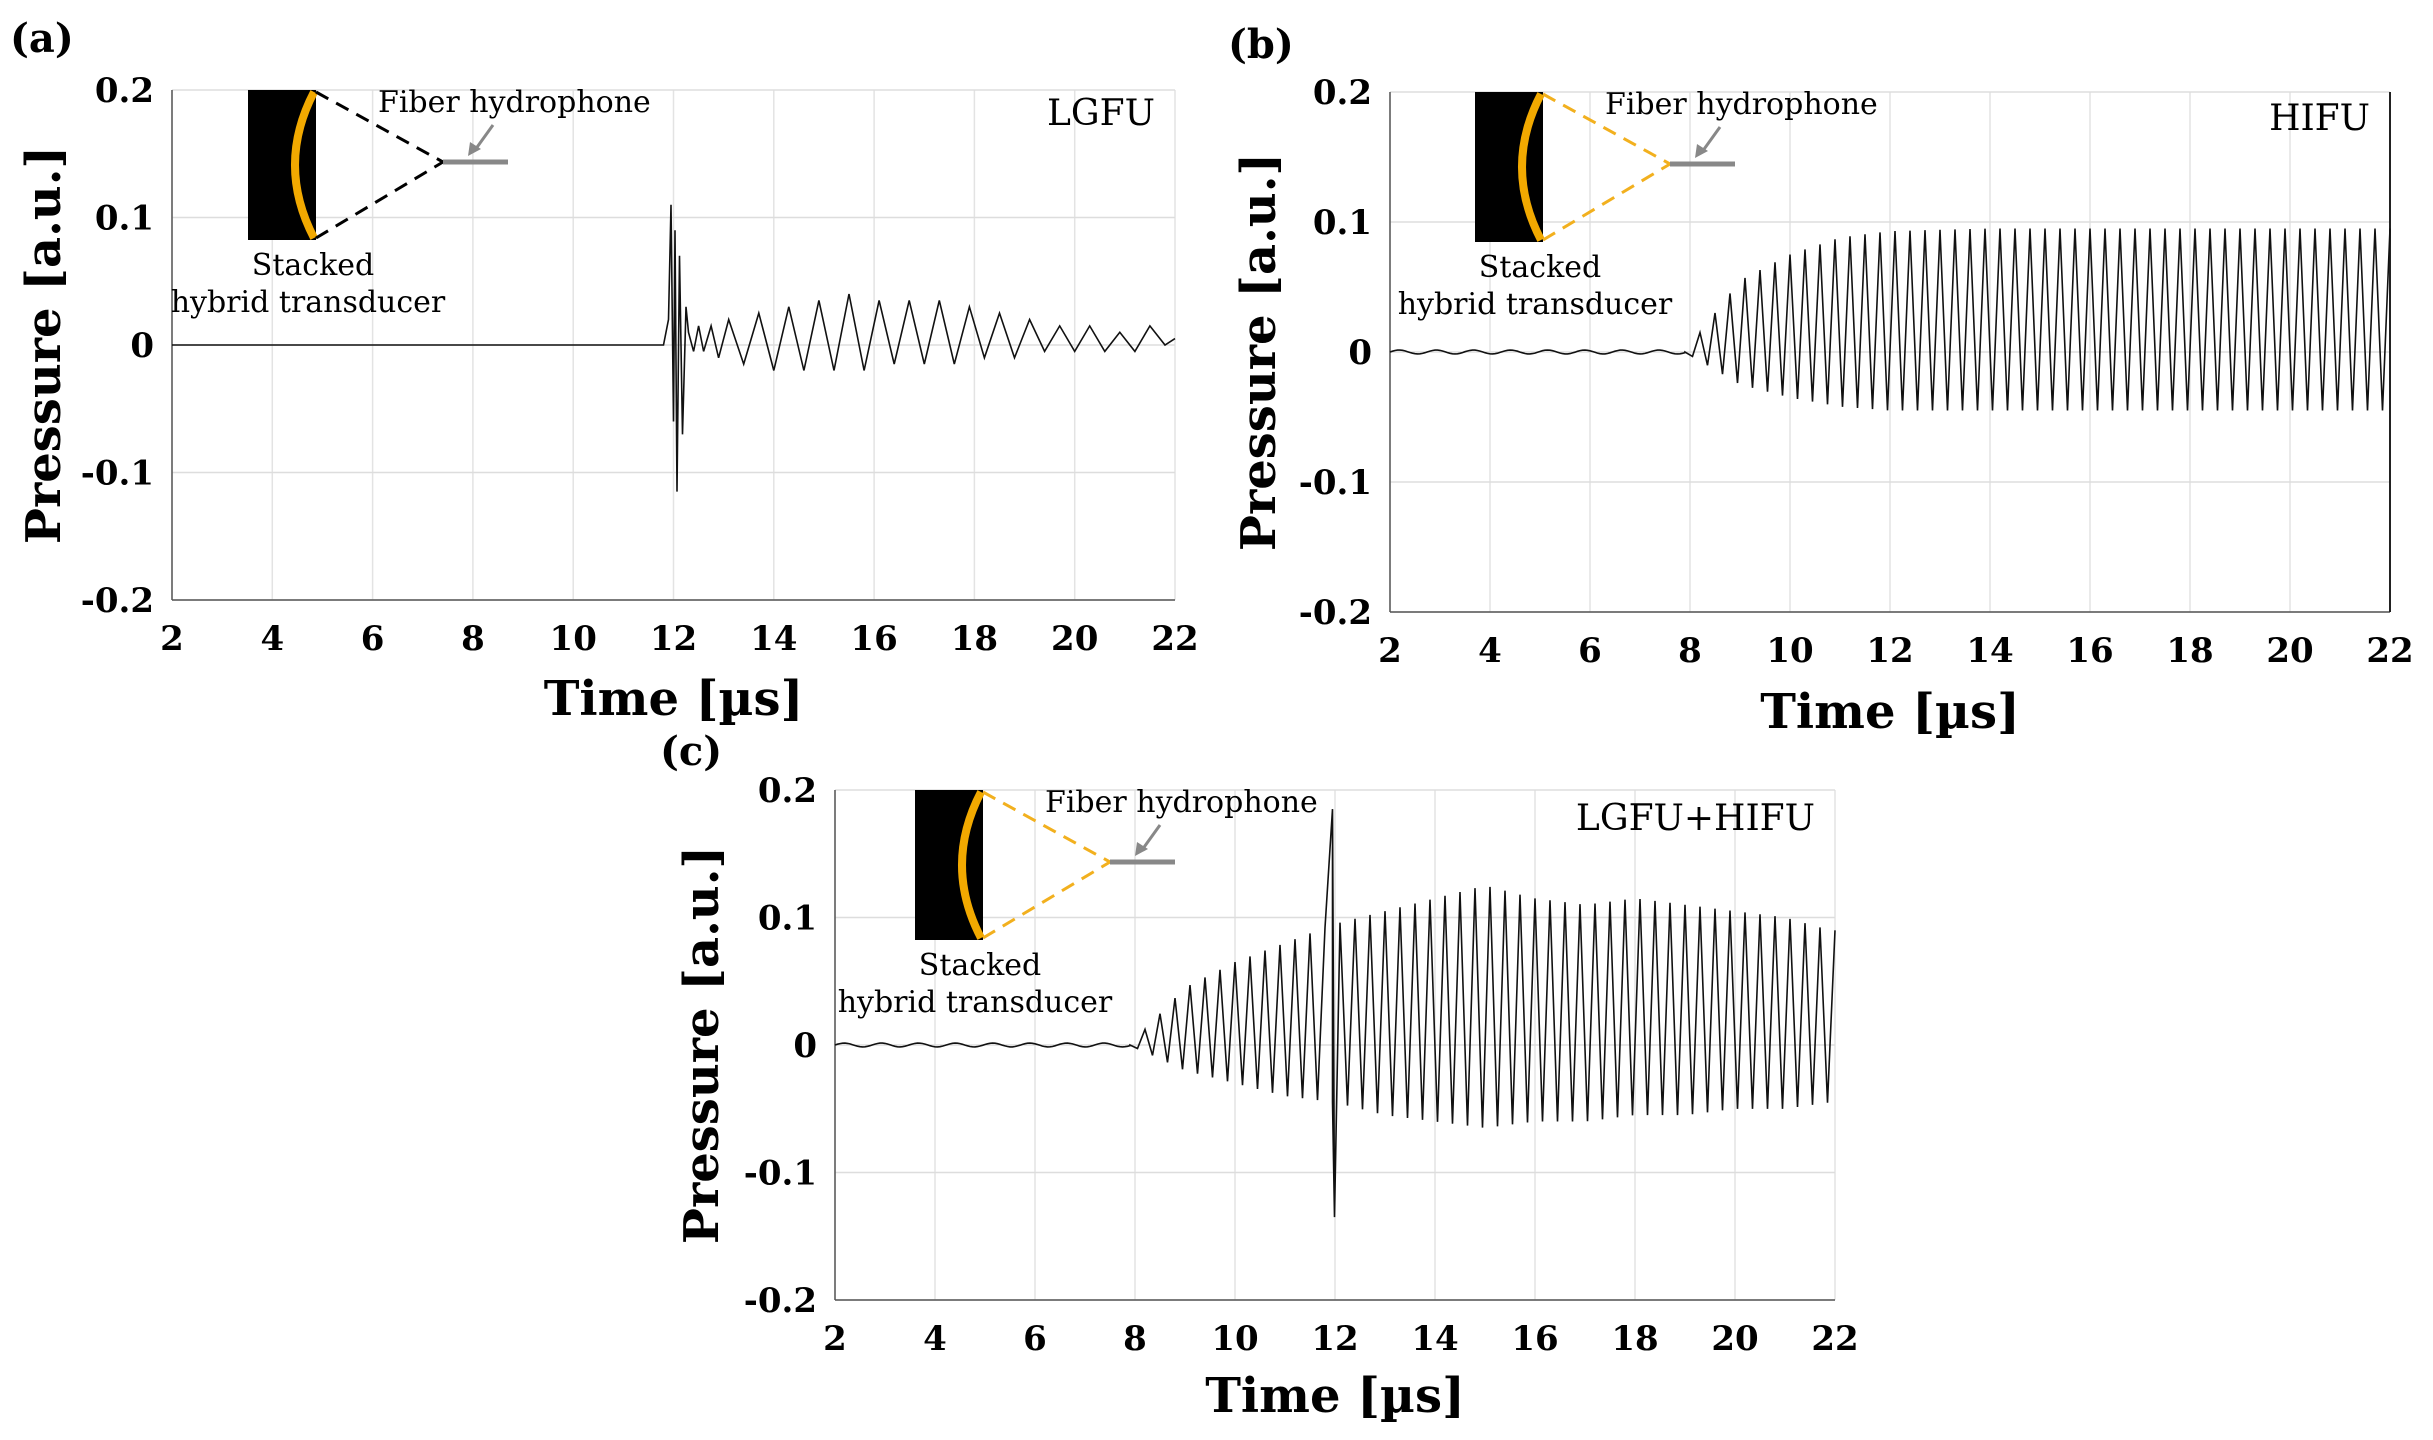 The image size is (2433, 1440). What do you see at coordinates (1261, 44) in the screenshot?
I see `panel-letter: (b)` at bounding box center [1261, 44].